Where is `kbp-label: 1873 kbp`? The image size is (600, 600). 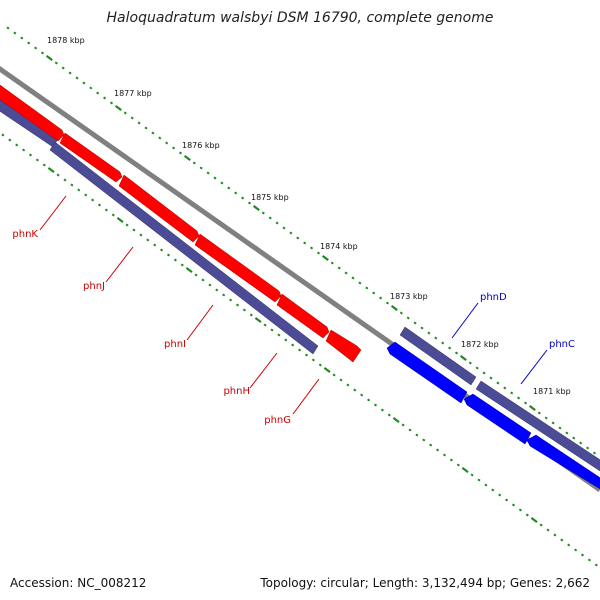
kbp-label: 1873 kbp is located at coordinates (409, 296).